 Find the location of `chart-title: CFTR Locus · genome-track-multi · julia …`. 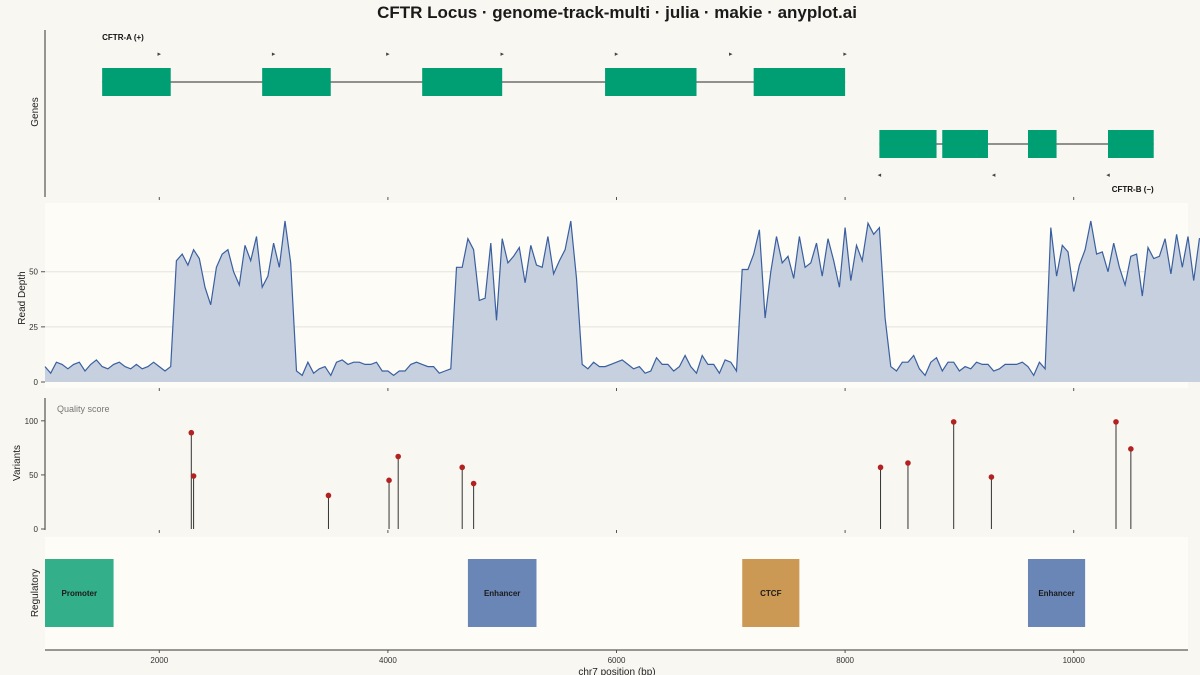

chart-title: CFTR Locus · genome-track-multi · julia … is located at coordinates (617, 12).